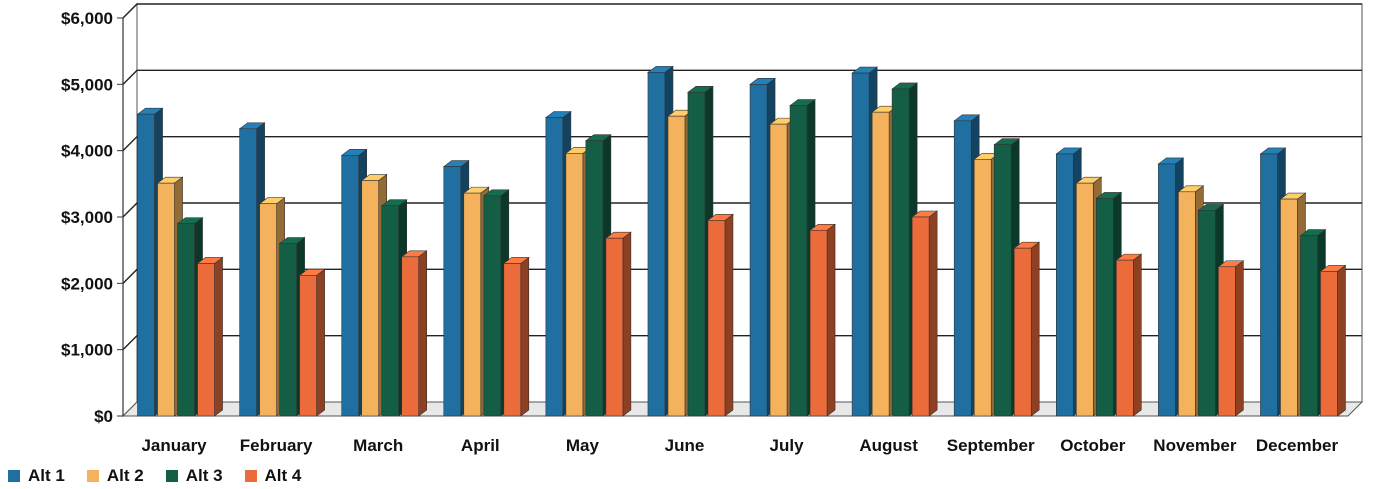 This screenshot has height=489, width=1379. I want to click on legend-item: Alt 1, so click(36, 476).